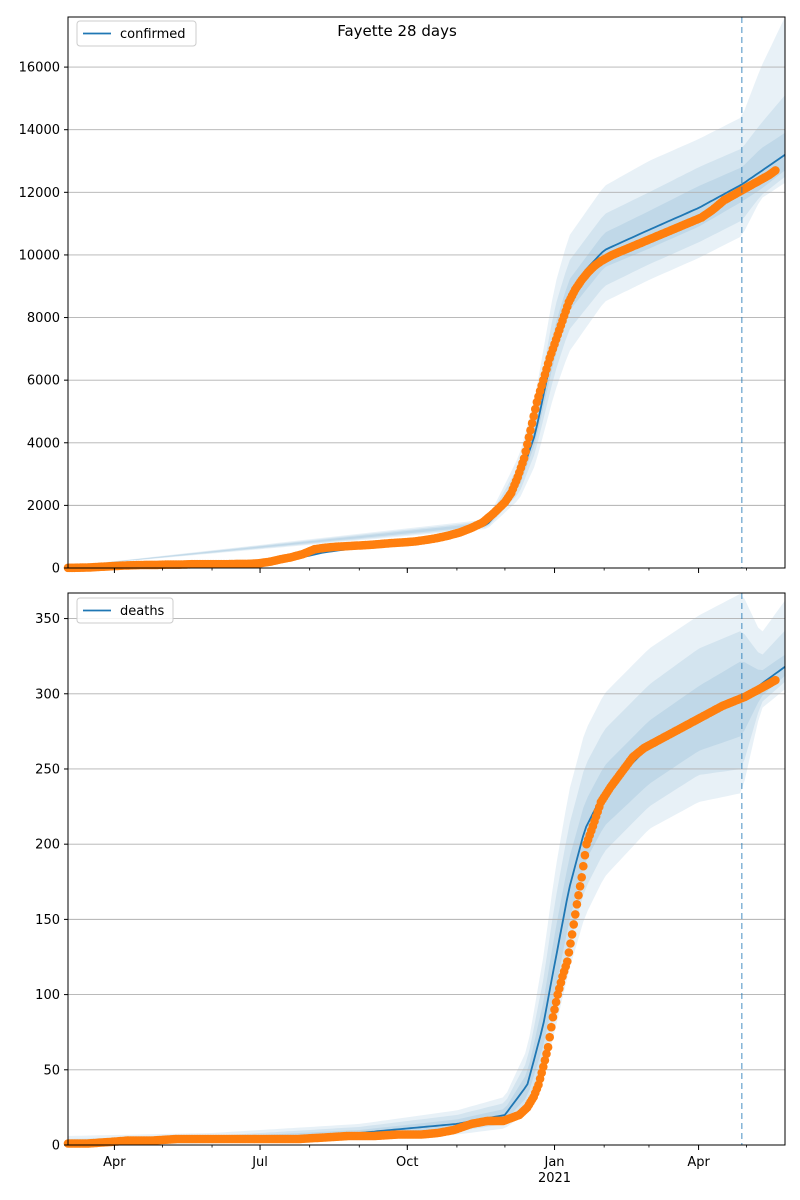 Image resolution: width=800 pixels, height=1200 pixels. What do you see at coordinates (259, 1162) in the screenshot?
I see `x-tick-label: Jul` at bounding box center [259, 1162].